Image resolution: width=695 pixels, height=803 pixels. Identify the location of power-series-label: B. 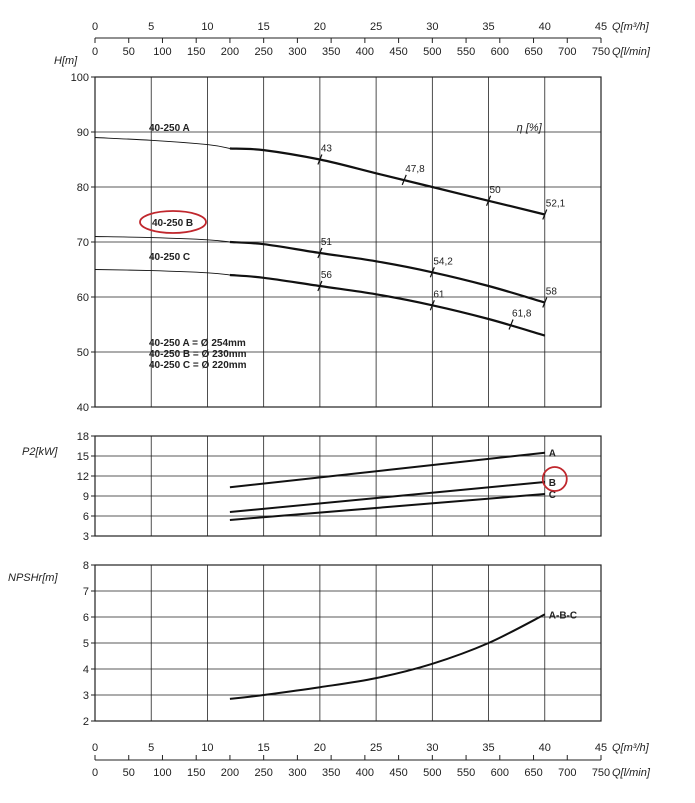
(552, 483).